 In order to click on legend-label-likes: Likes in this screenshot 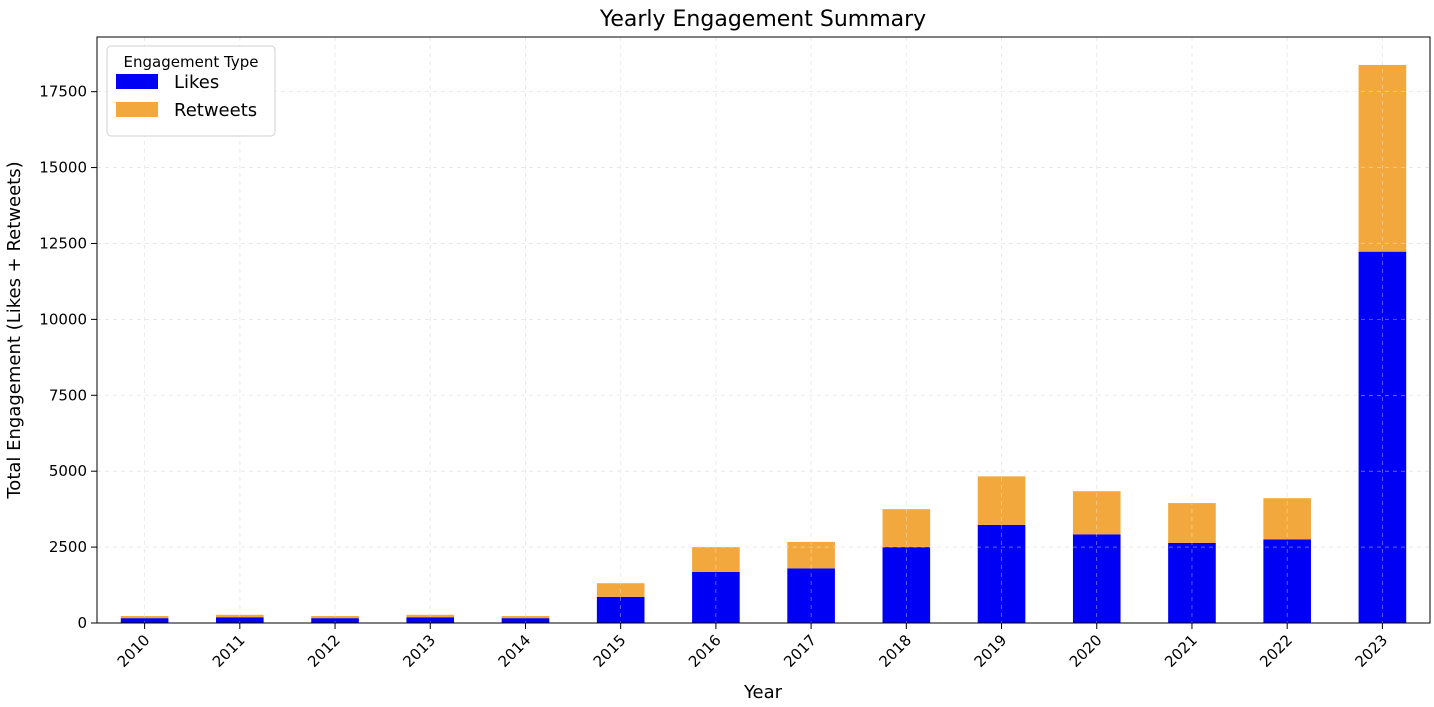, I will do `click(196, 82)`.